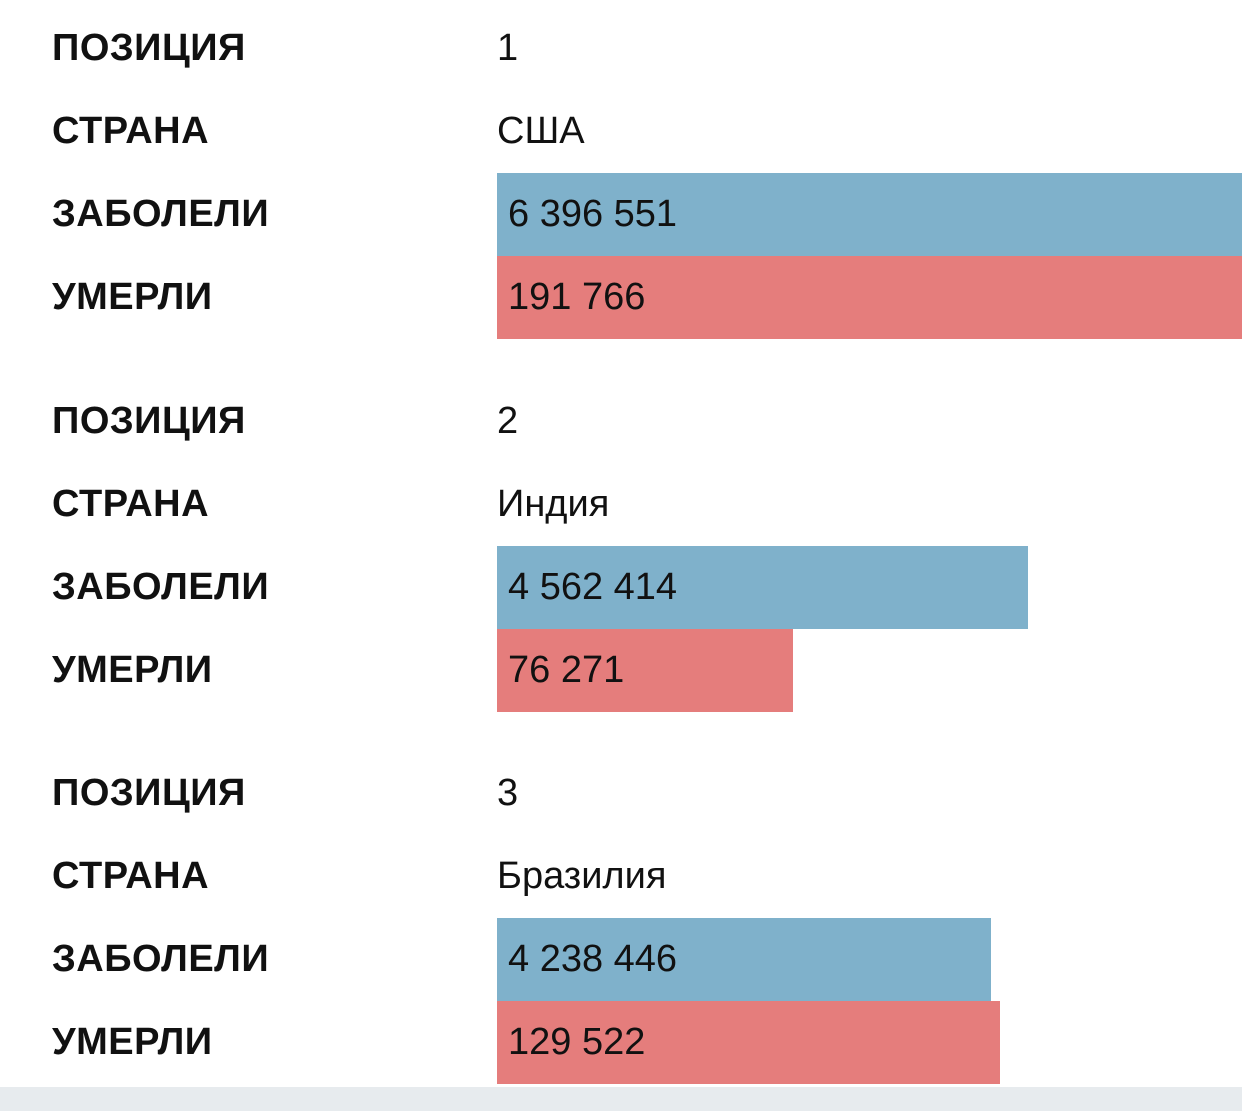 This screenshot has width=1242, height=1111. I want to click on footer-band, so click(621, 1099).